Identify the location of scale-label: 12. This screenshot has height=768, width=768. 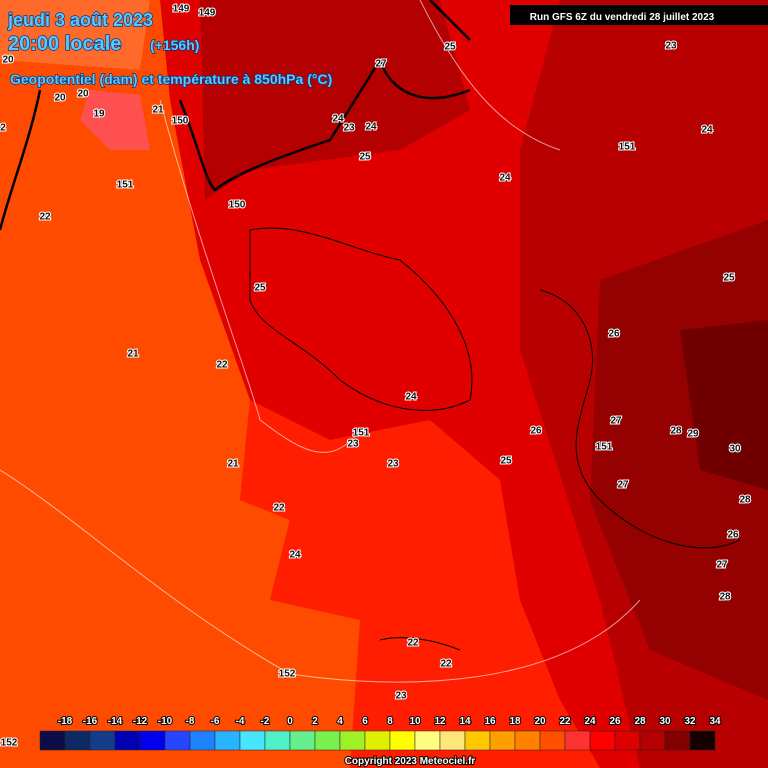
(440, 721).